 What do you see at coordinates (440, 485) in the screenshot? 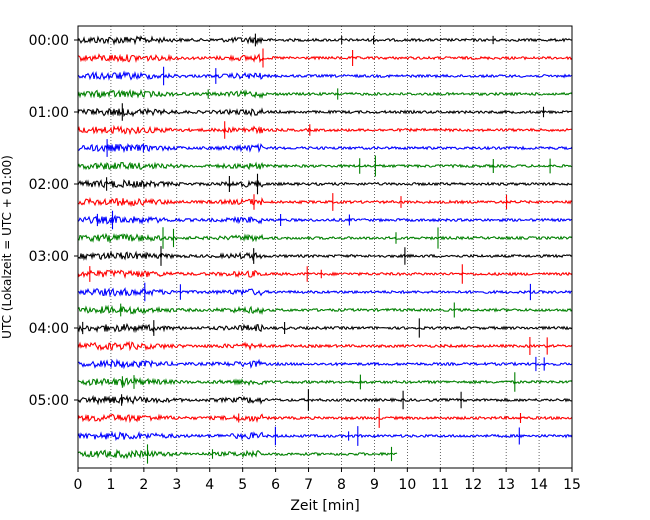
I see `x-tick-label: 11` at bounding box center [440, 485].